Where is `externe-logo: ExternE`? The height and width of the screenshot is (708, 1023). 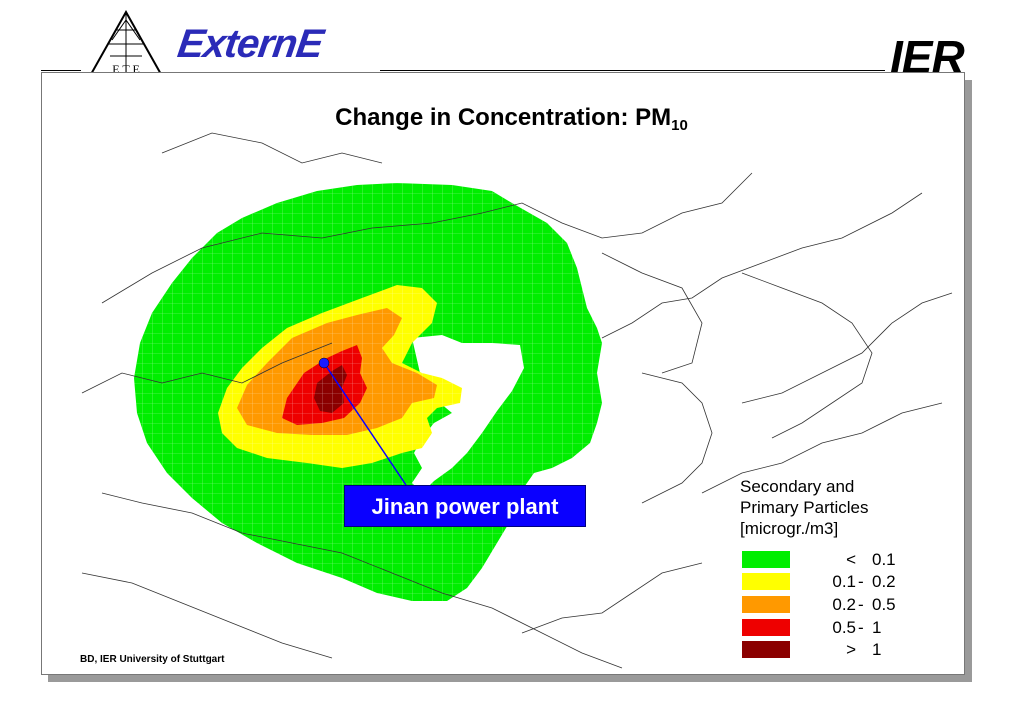 externe-logo: ExternE is located at coordinates (250, 44).